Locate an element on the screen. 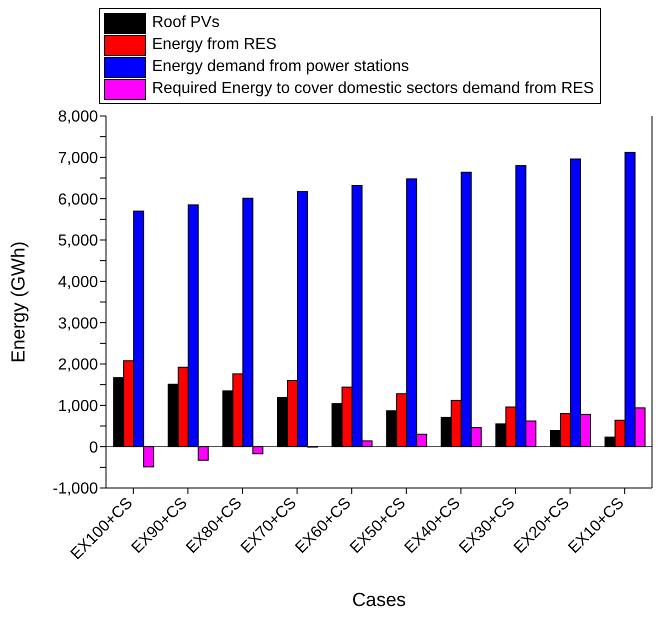 This screenshot has height=628, width=668. y-tick-label: -1,000 is located at coordinates (75, 489).